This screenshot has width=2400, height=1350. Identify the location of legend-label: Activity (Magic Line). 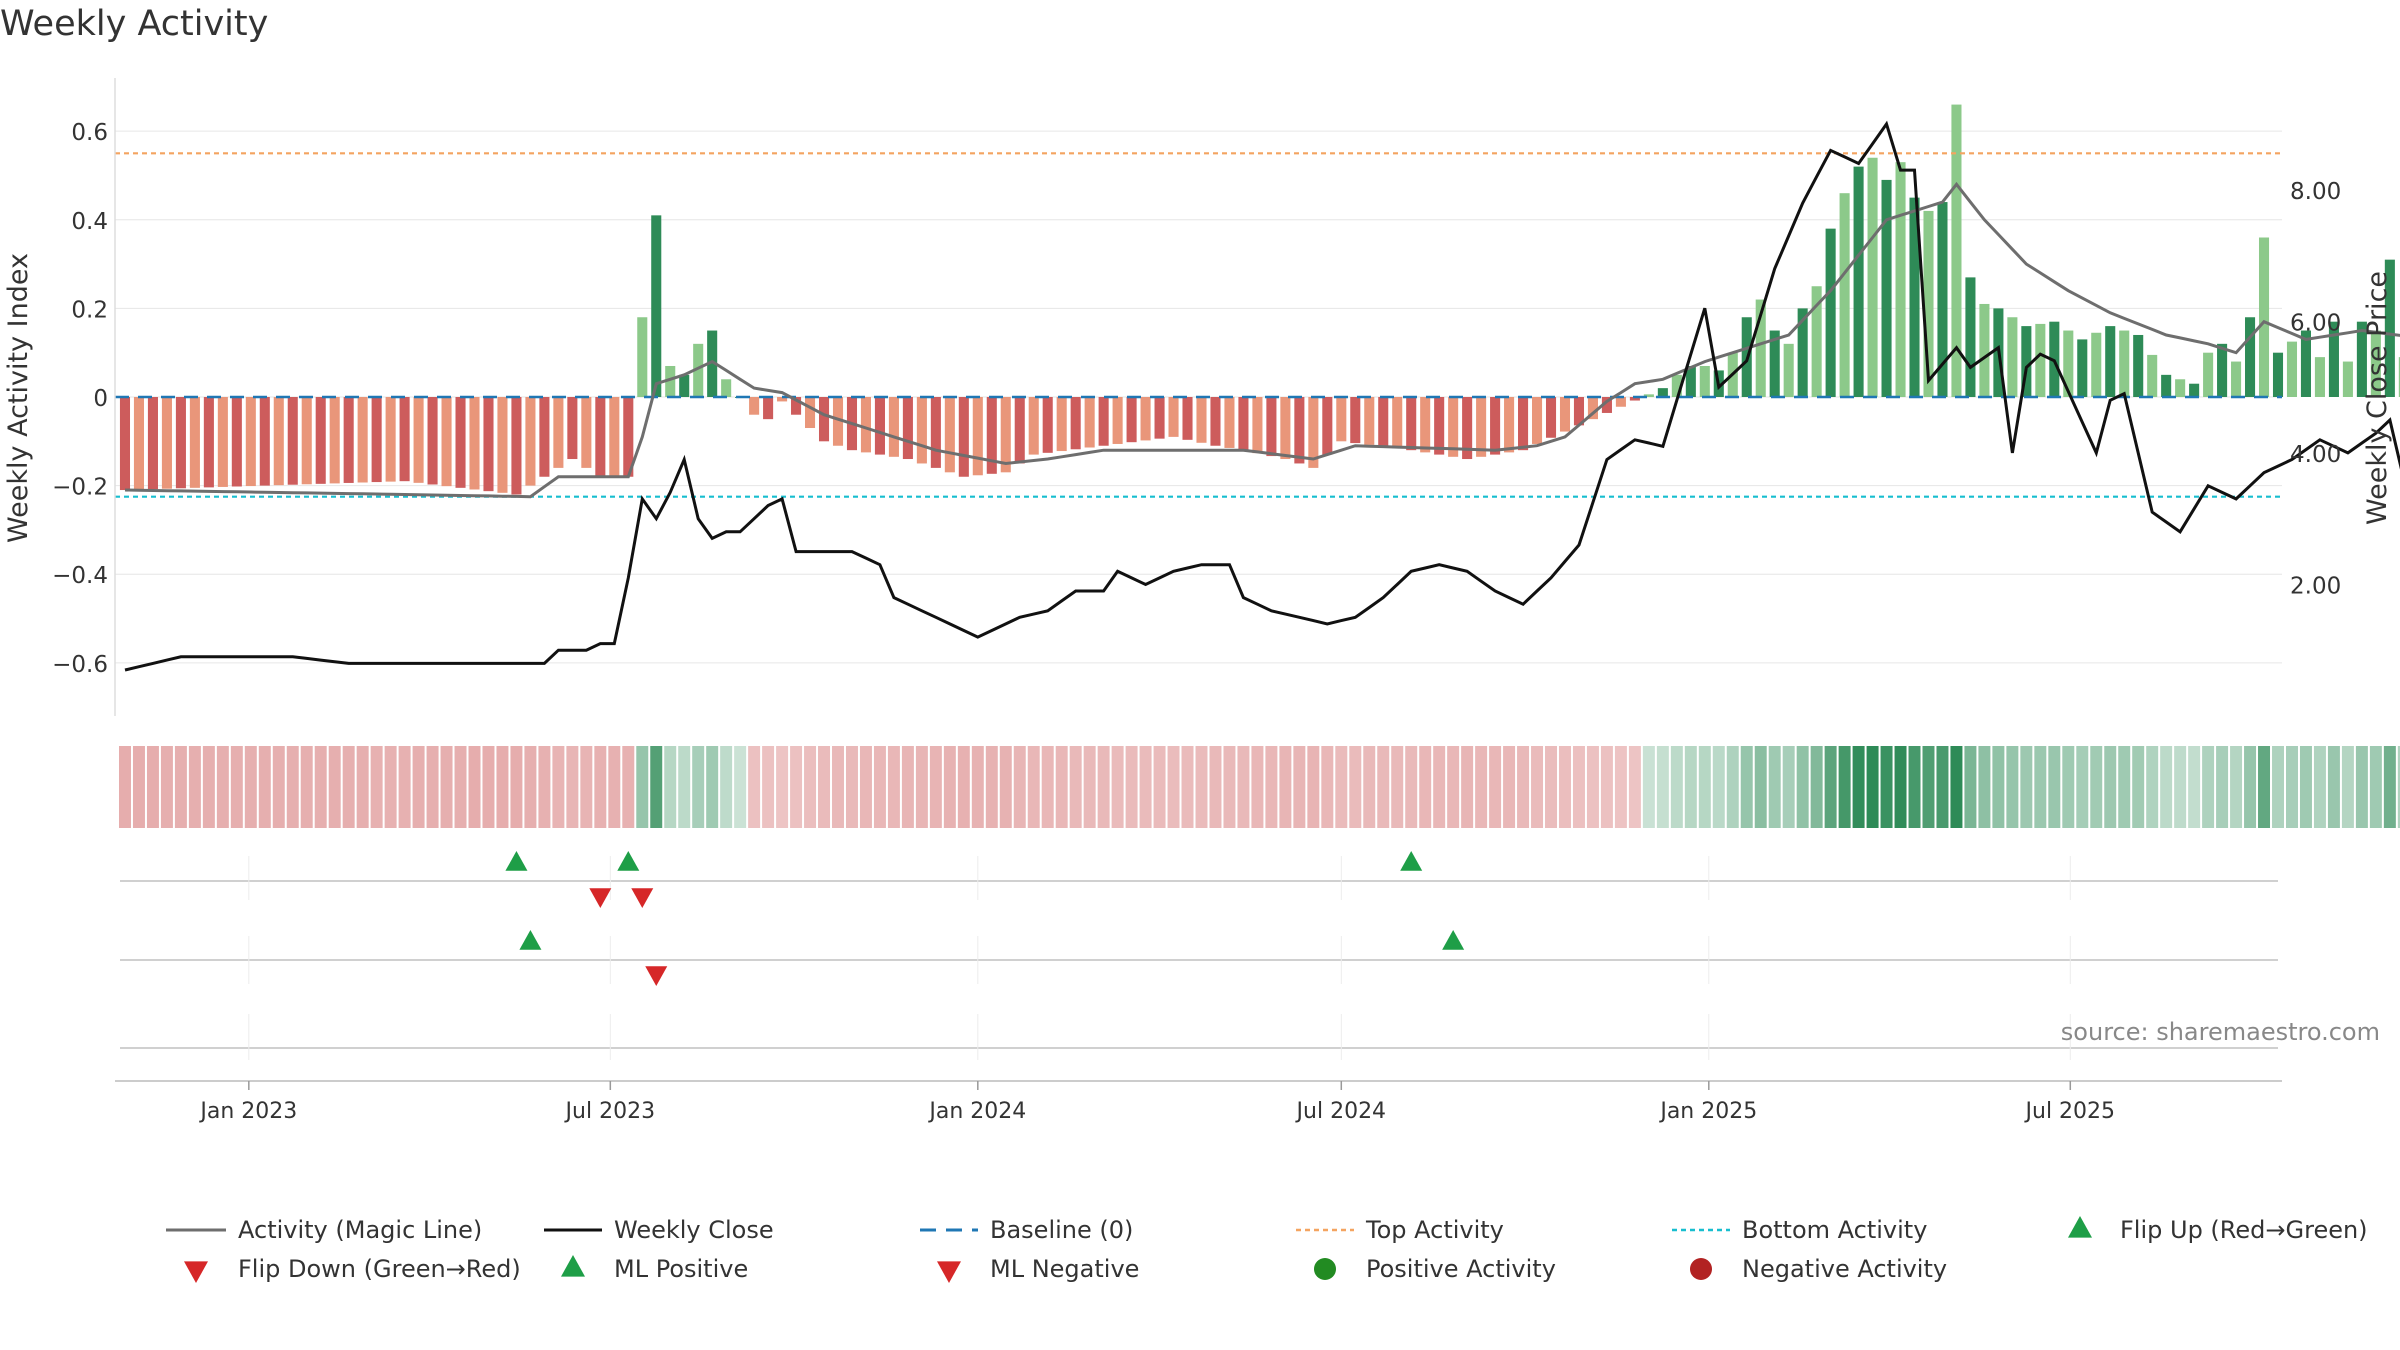
(360, 1230).